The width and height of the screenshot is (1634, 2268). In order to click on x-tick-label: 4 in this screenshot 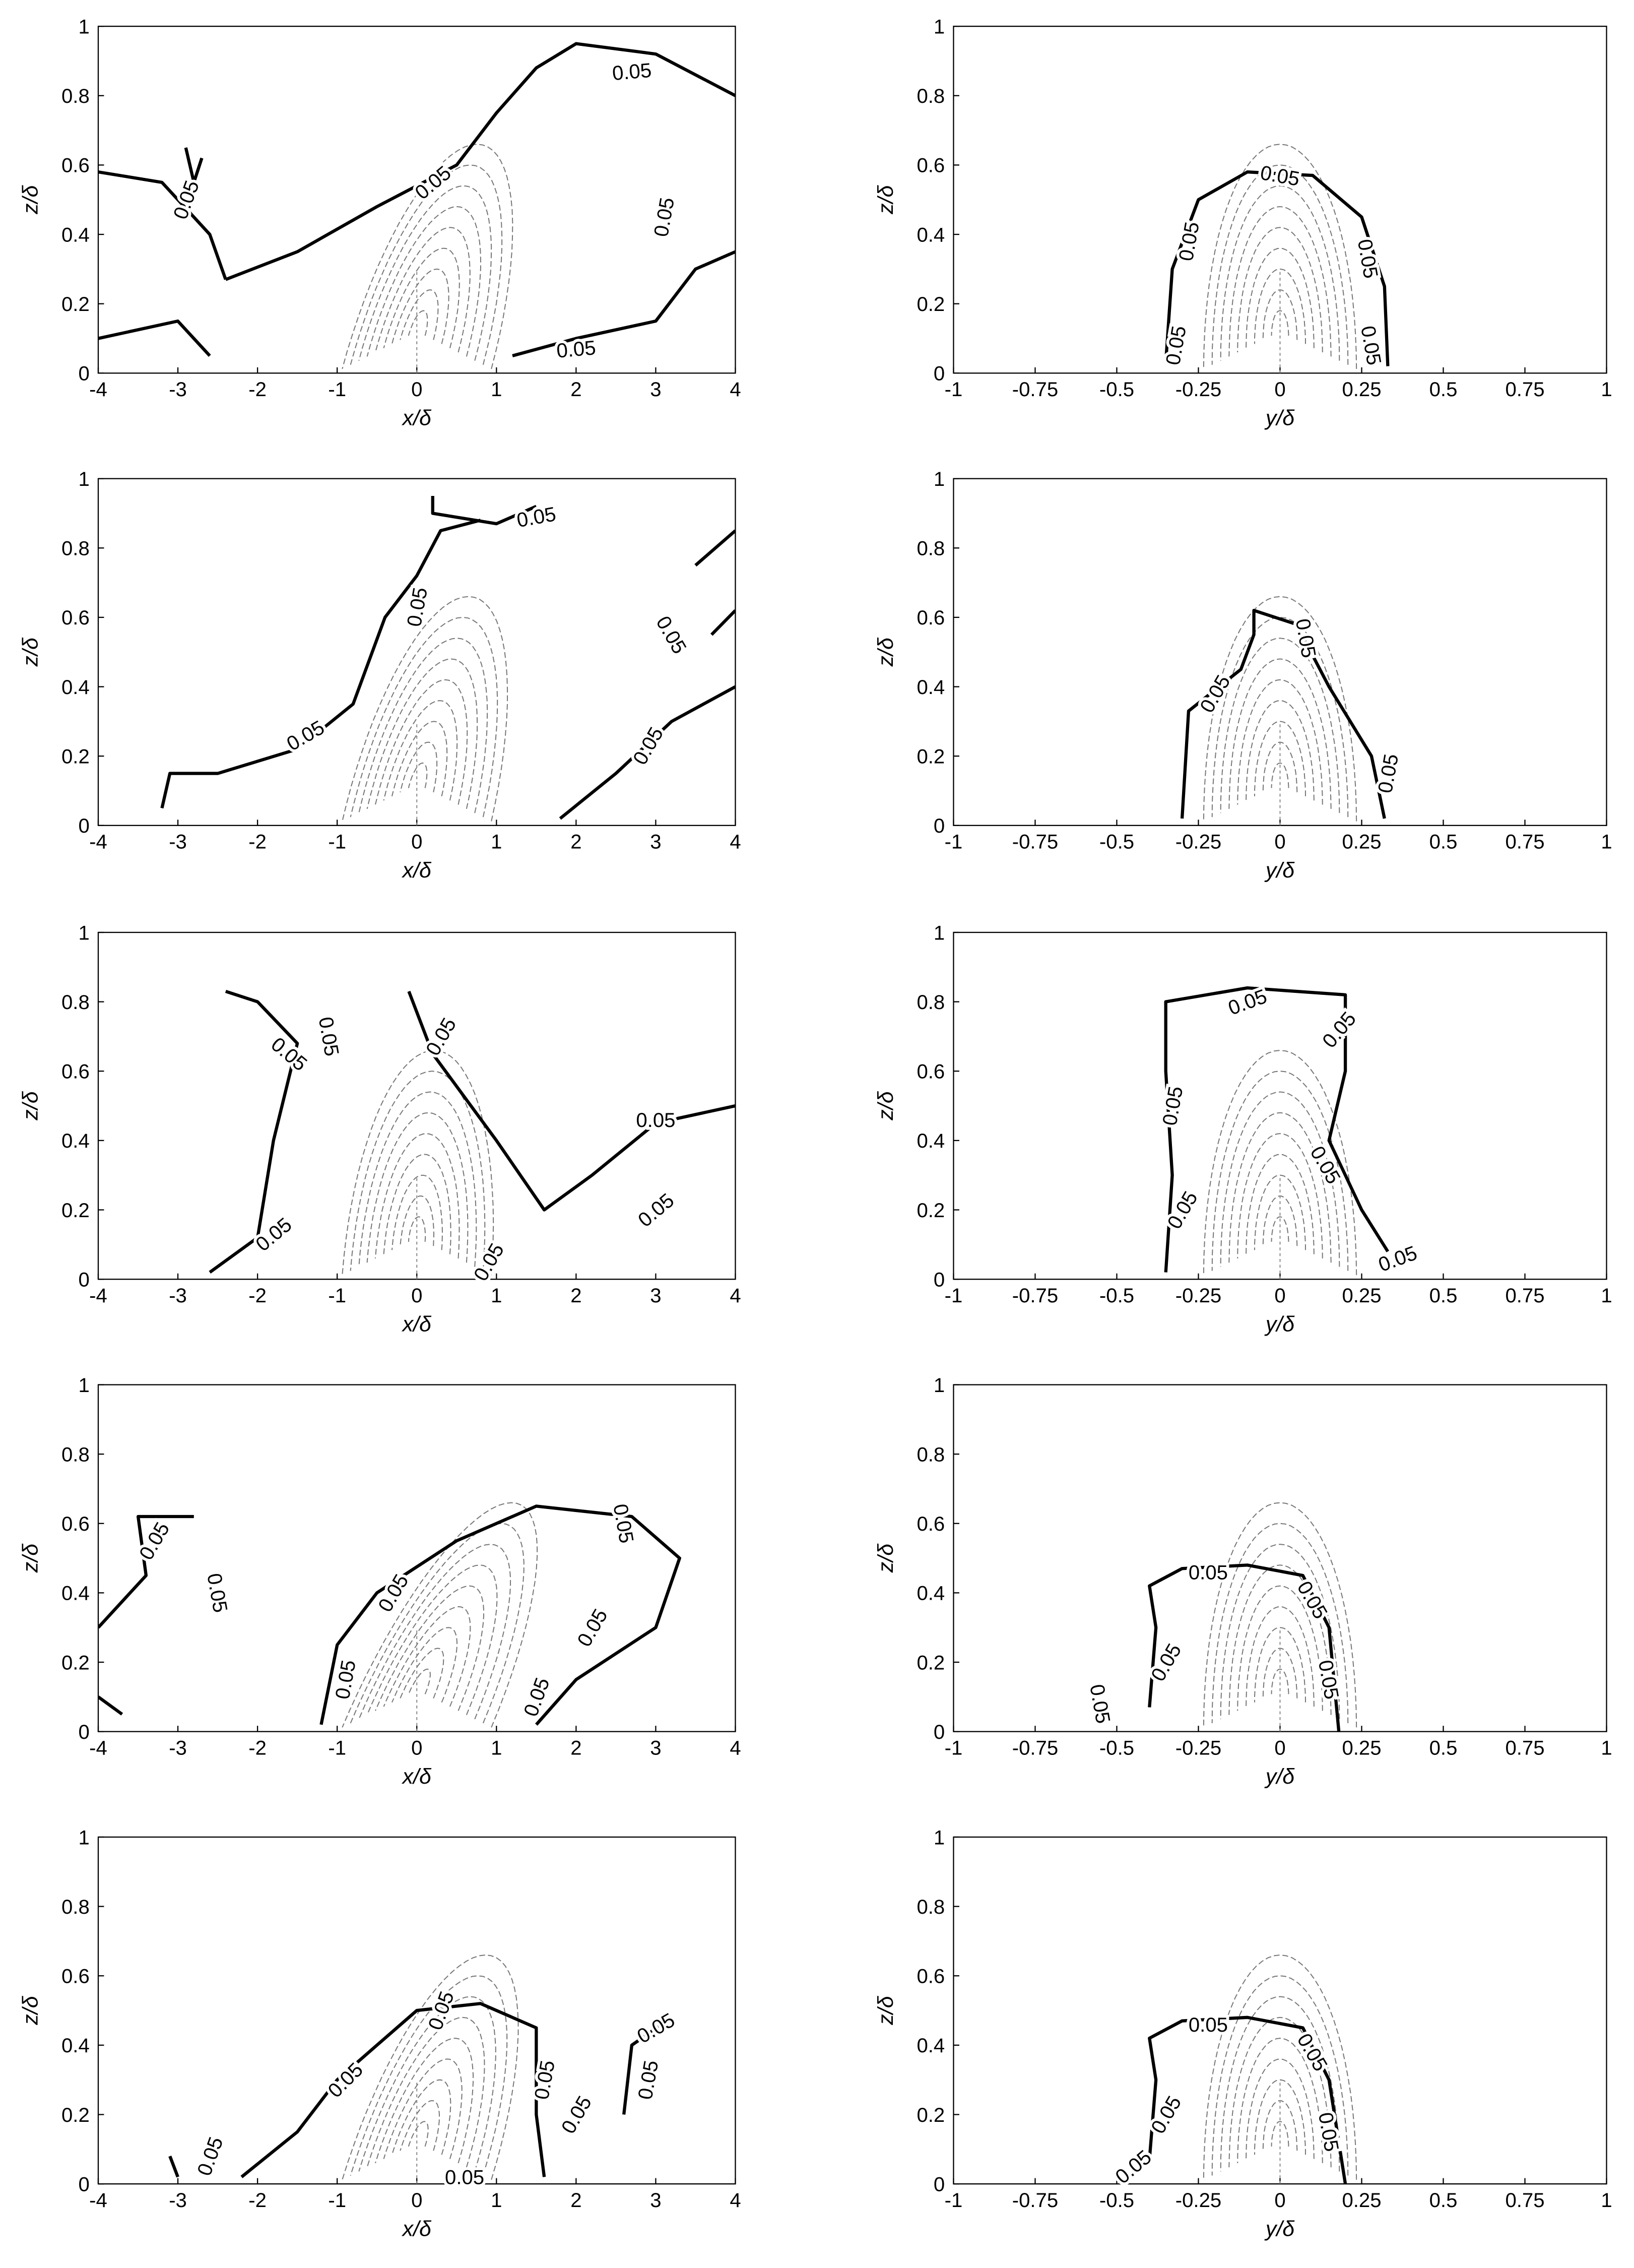, I will do `click(735, 389)`.